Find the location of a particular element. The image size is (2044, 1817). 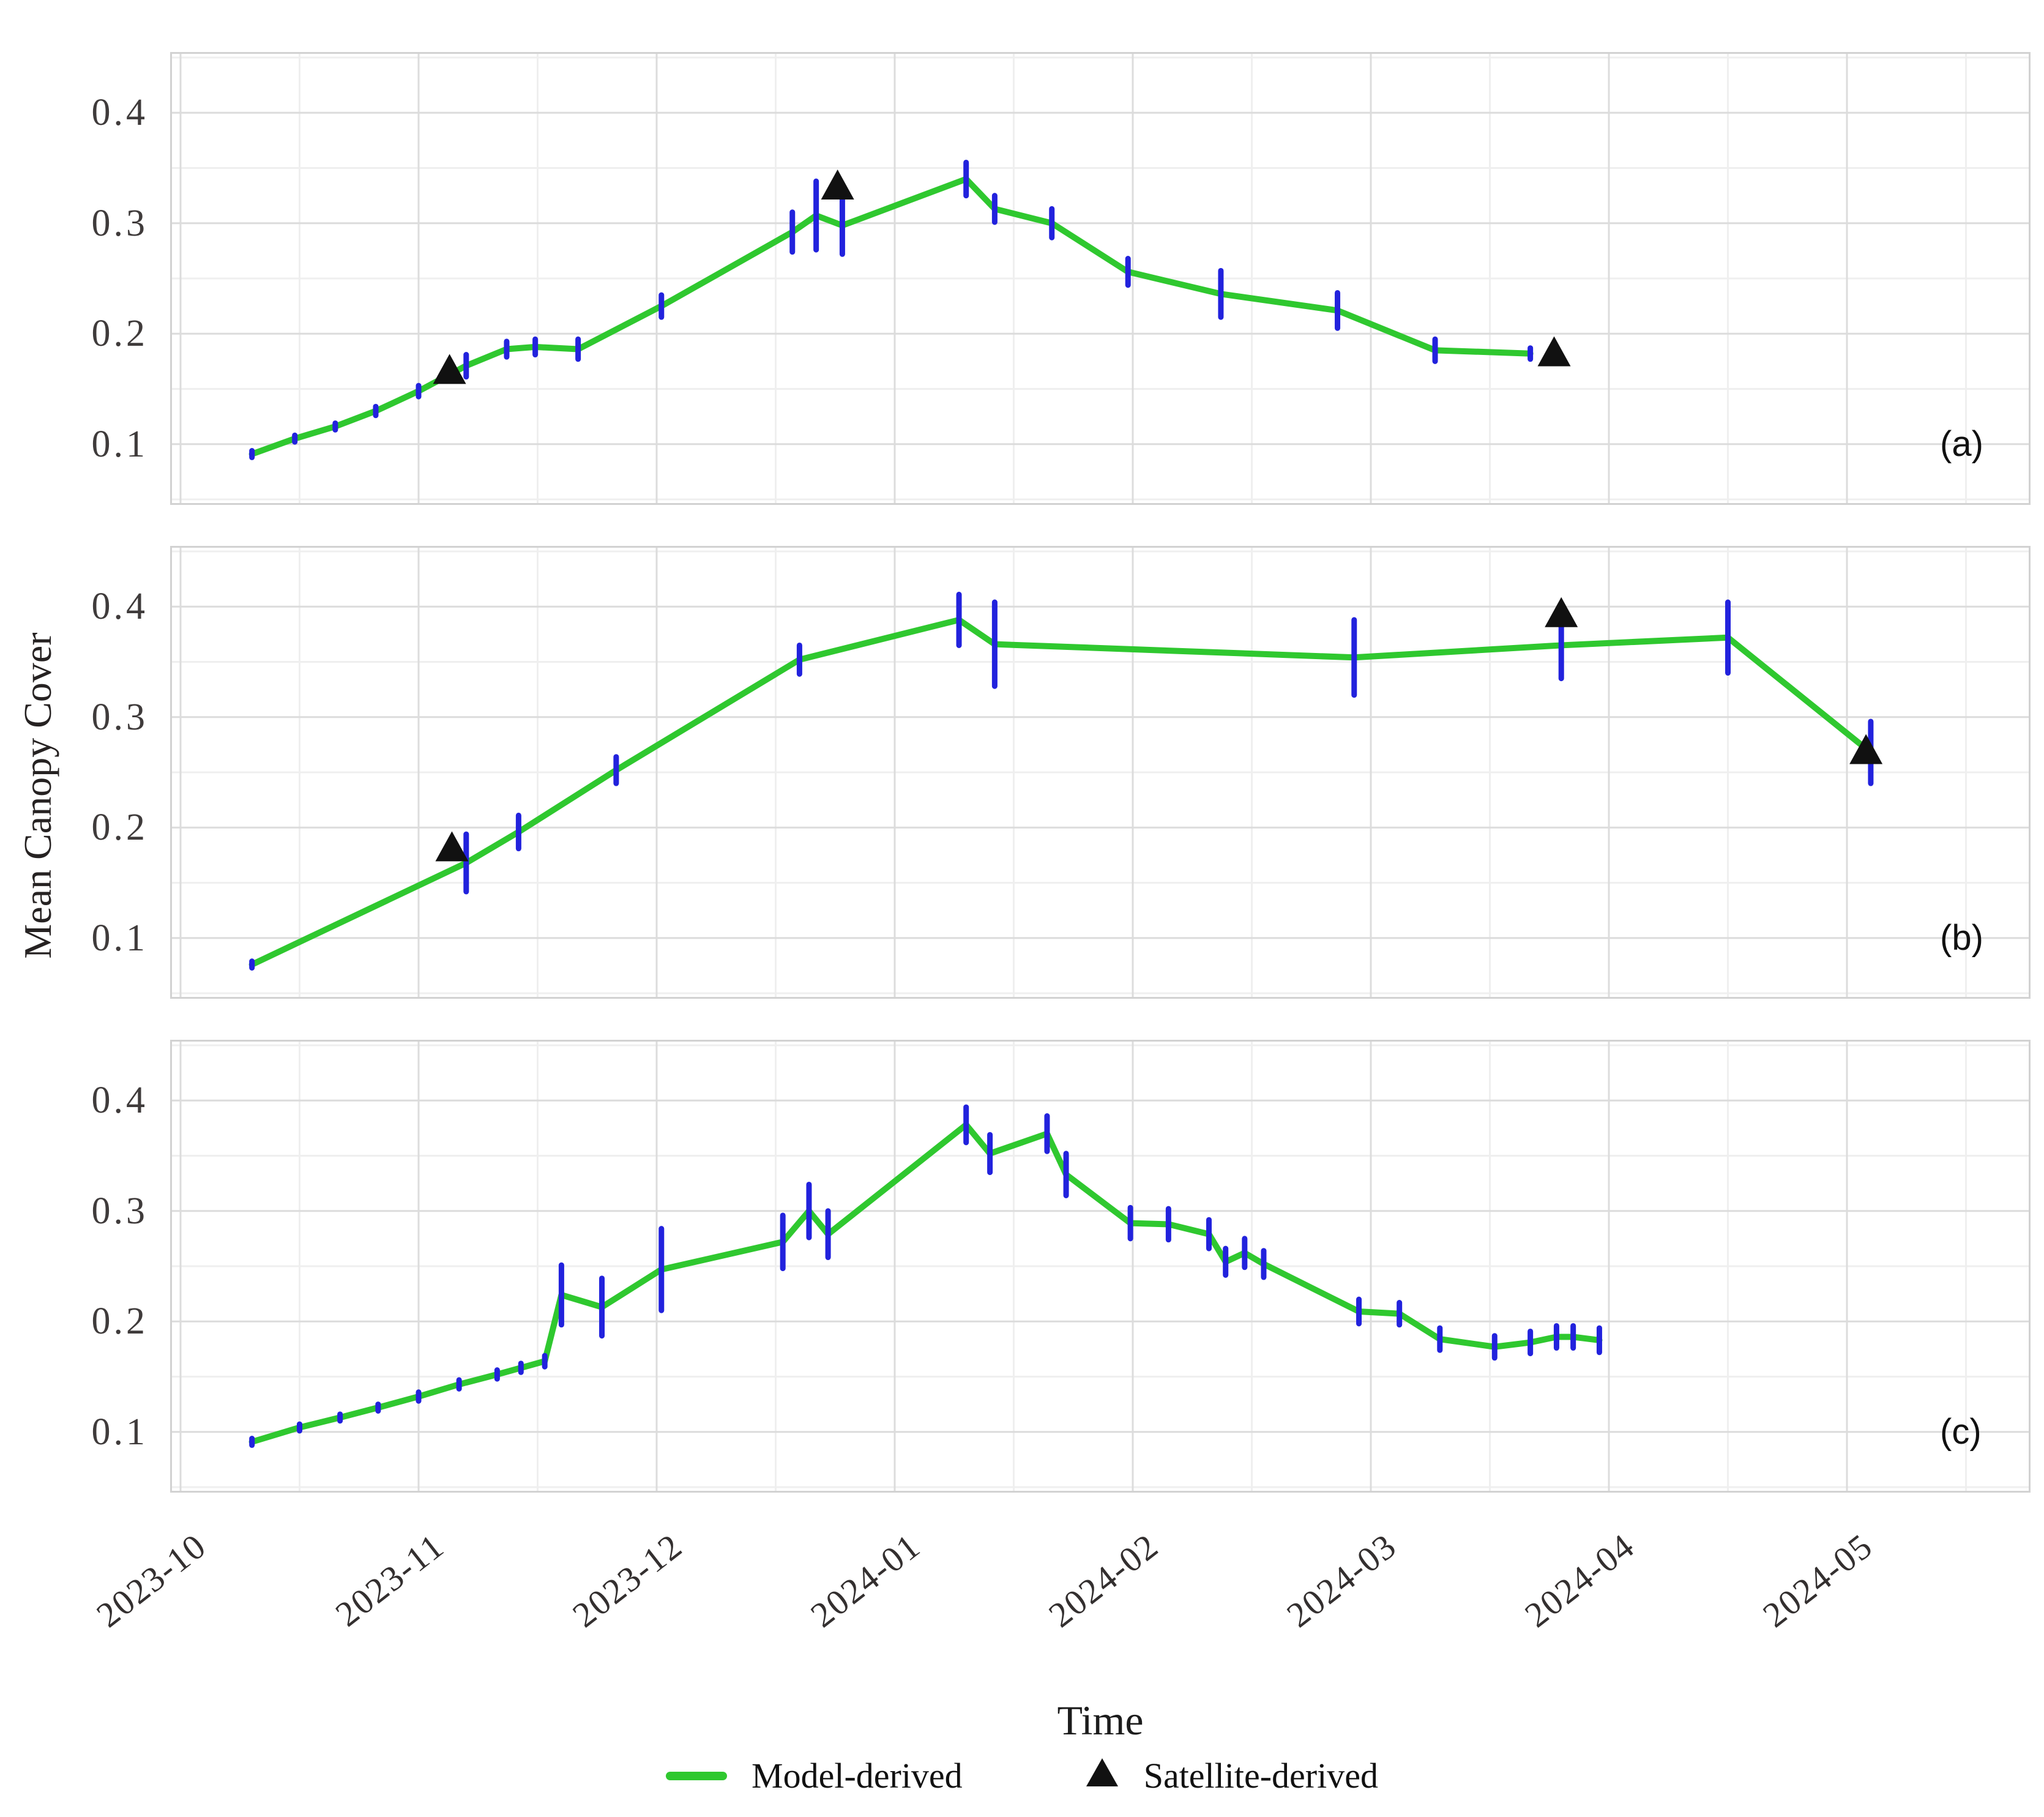

legend: Model-derived Satellite-derived is located at coordinates (1022, 1775).